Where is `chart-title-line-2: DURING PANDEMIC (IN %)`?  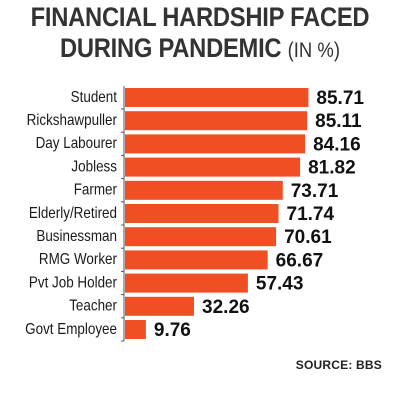 chart-title-line-2: DURING PANDEMIC (IN %) is located at coordinates (200, 49).